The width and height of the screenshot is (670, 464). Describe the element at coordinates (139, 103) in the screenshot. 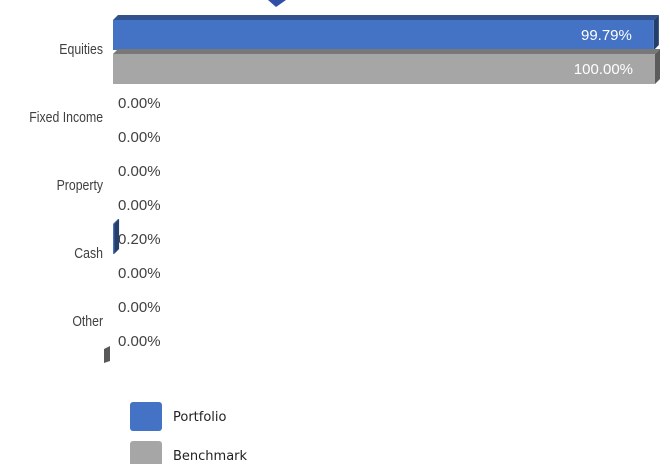

I see `value-label-portfolio-fixed-income: 0.00%` at that location.